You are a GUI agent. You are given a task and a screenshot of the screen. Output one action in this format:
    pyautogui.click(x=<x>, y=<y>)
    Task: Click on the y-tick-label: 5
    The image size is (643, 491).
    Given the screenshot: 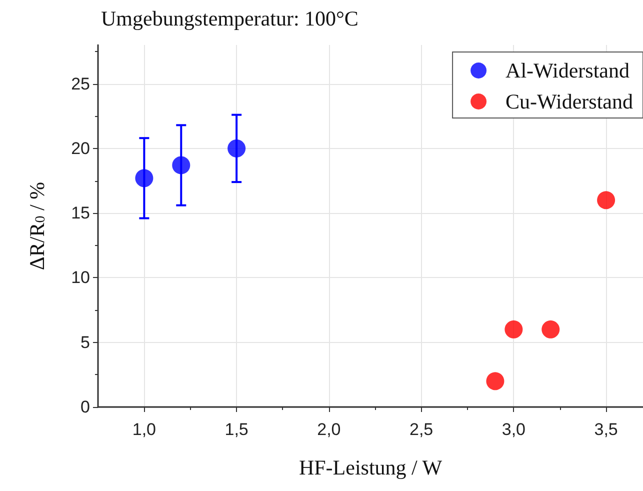 What is the action you would take?
    pyautogui.click(x=85, y=342)
    